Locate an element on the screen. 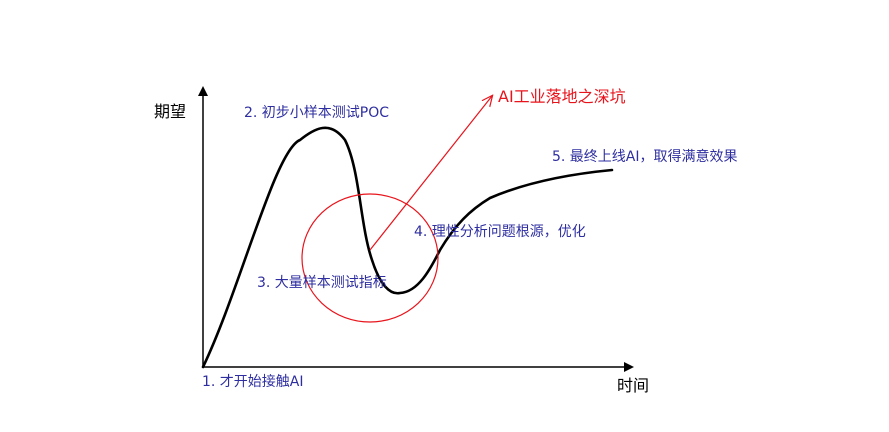 The height and width of the screenshot is (432, 889). y-axis-label: 期望 is located at coordinates (170, 111).